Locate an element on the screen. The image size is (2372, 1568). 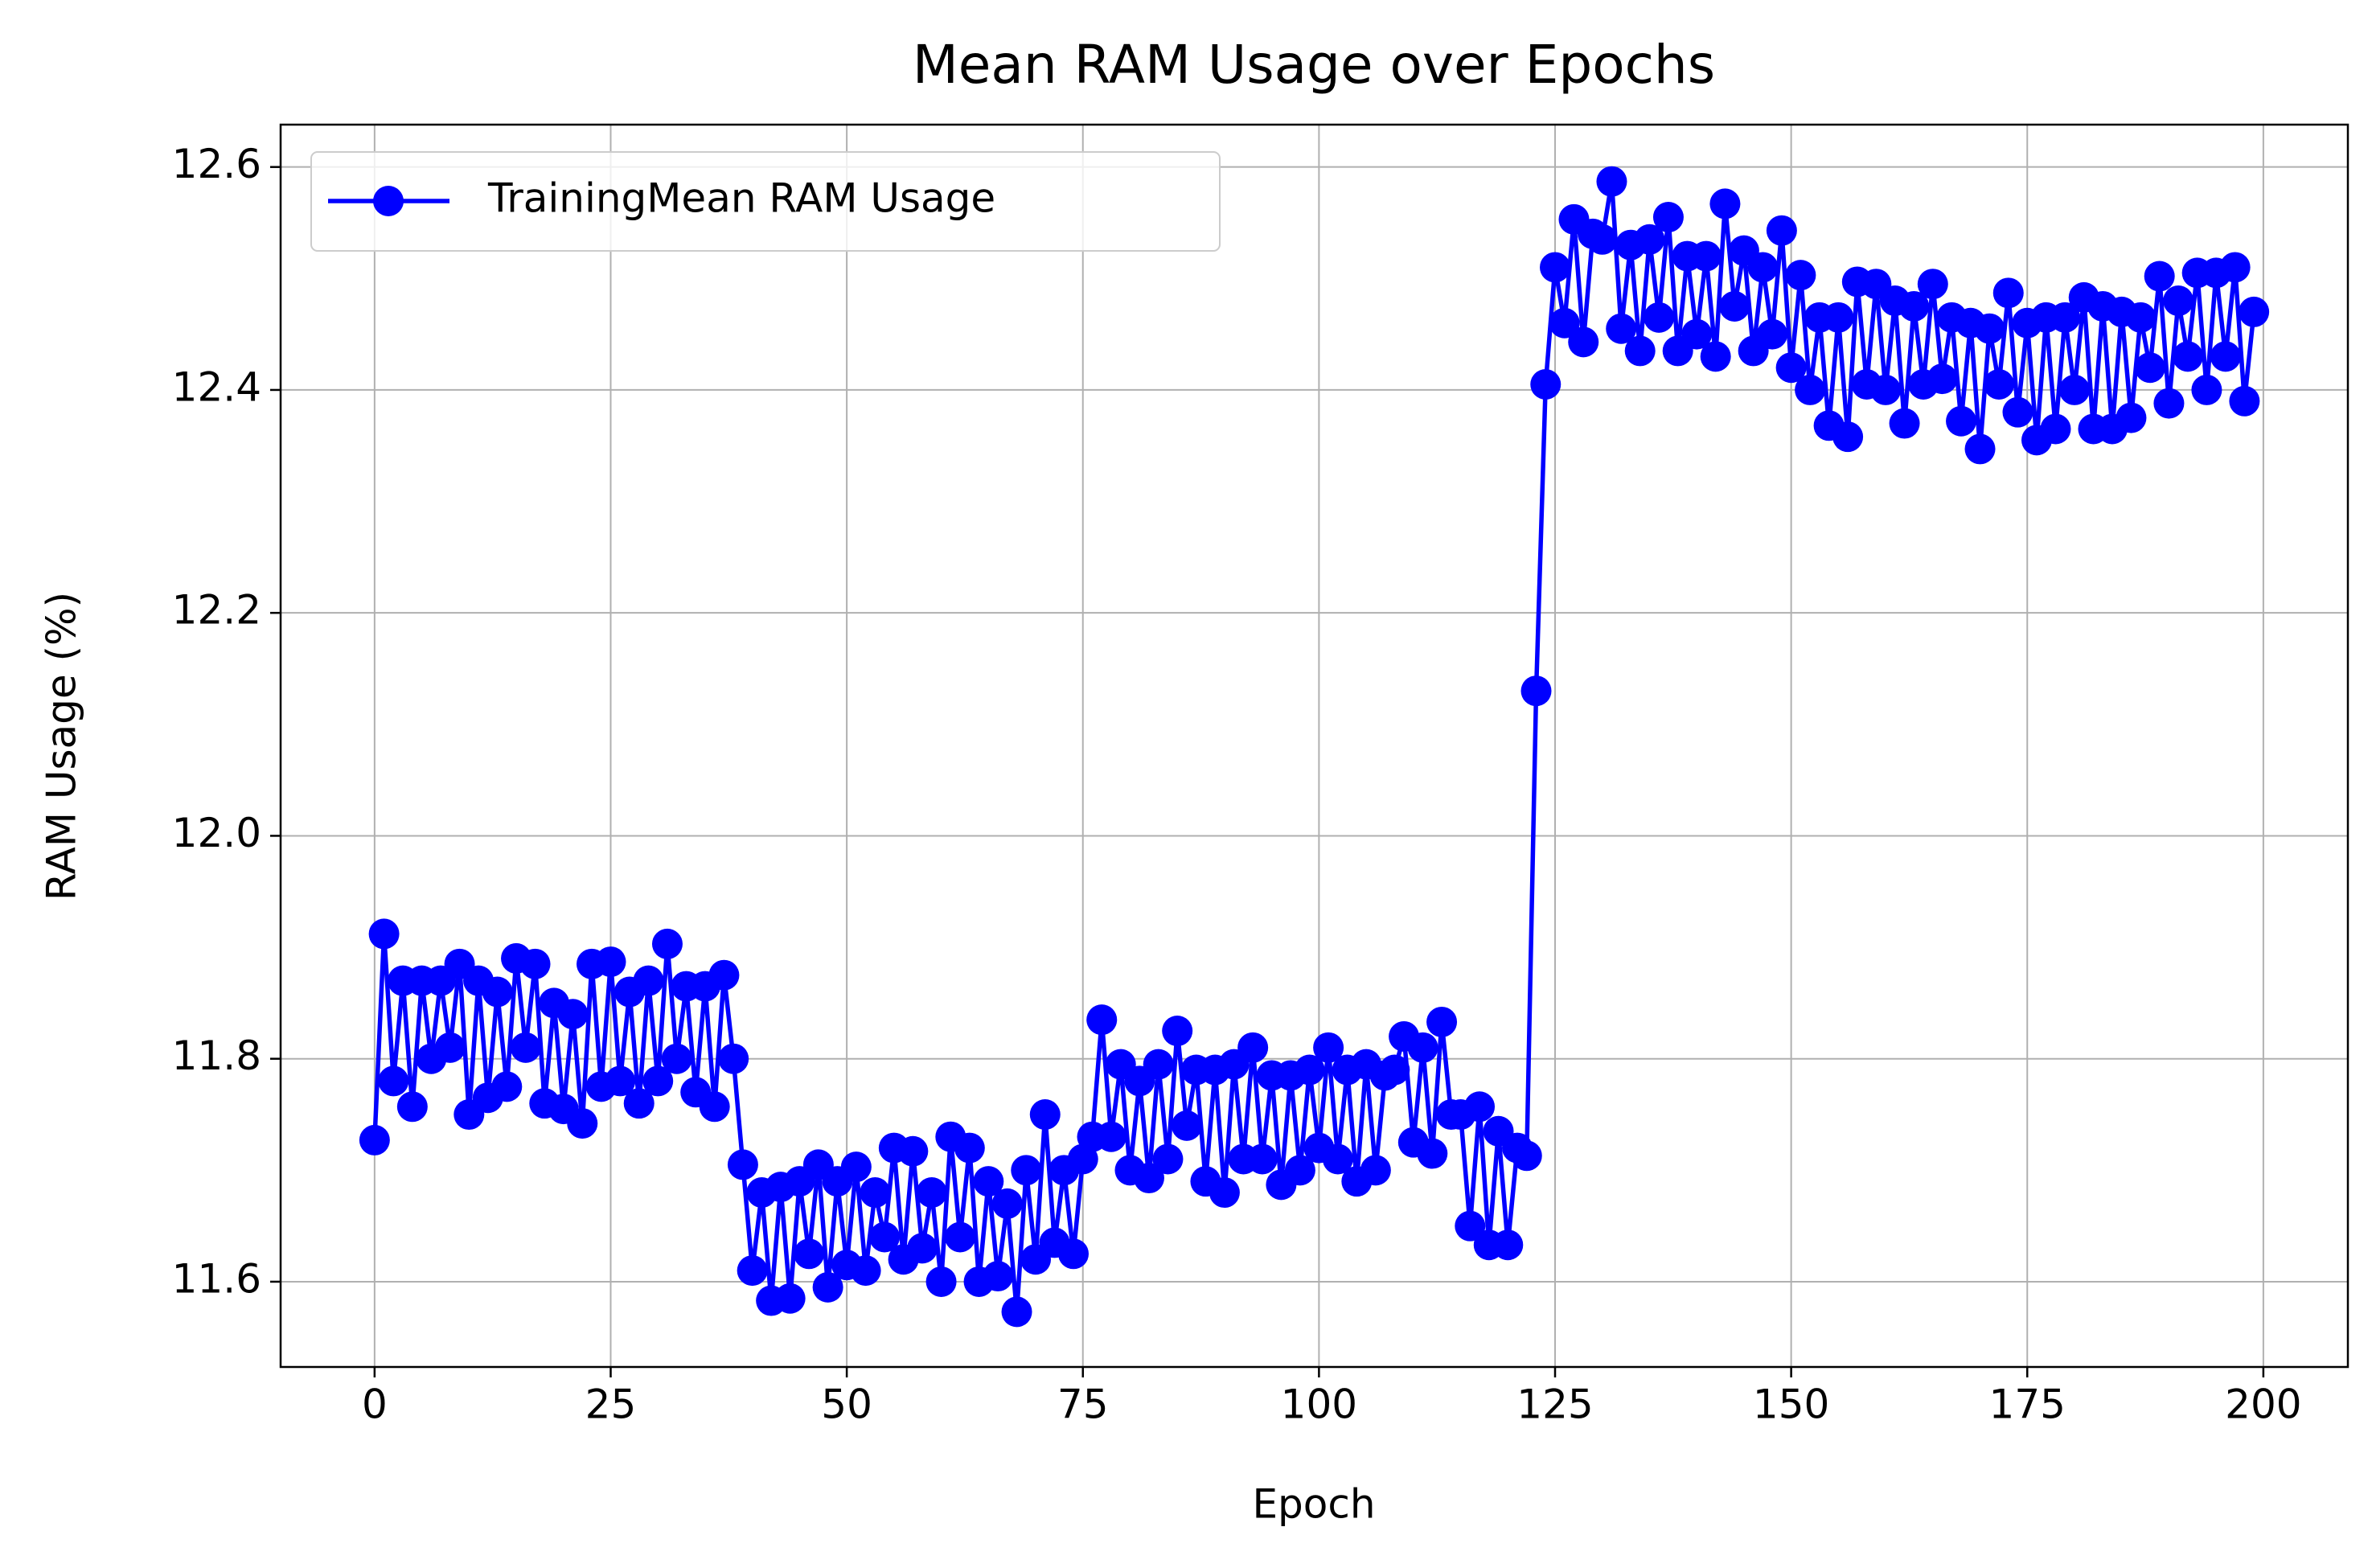
y-tick-label: 12.2 is located at coordinates (216, 610).